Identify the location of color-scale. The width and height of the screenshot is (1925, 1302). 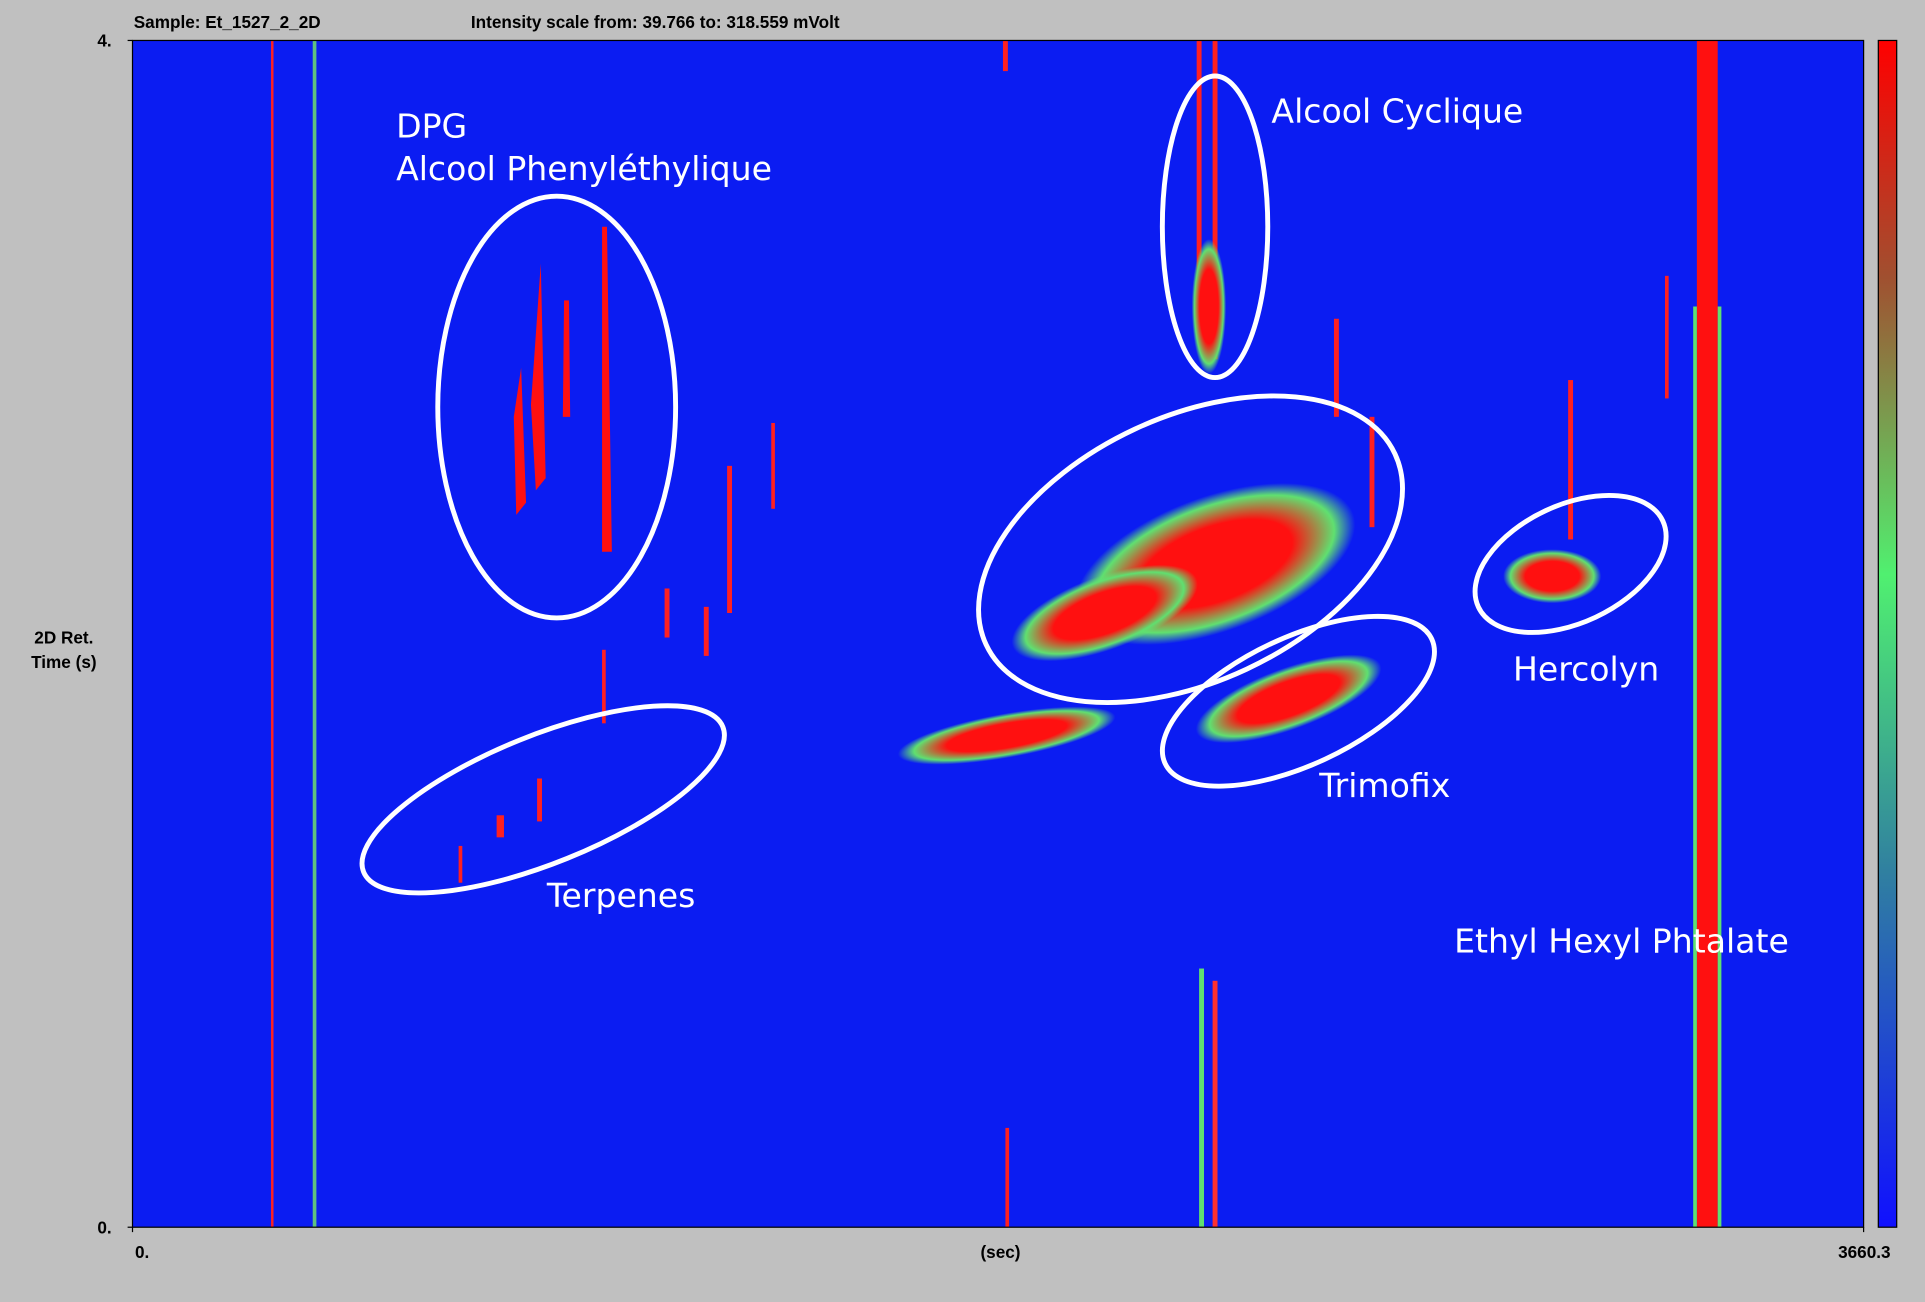
(1887, 633).